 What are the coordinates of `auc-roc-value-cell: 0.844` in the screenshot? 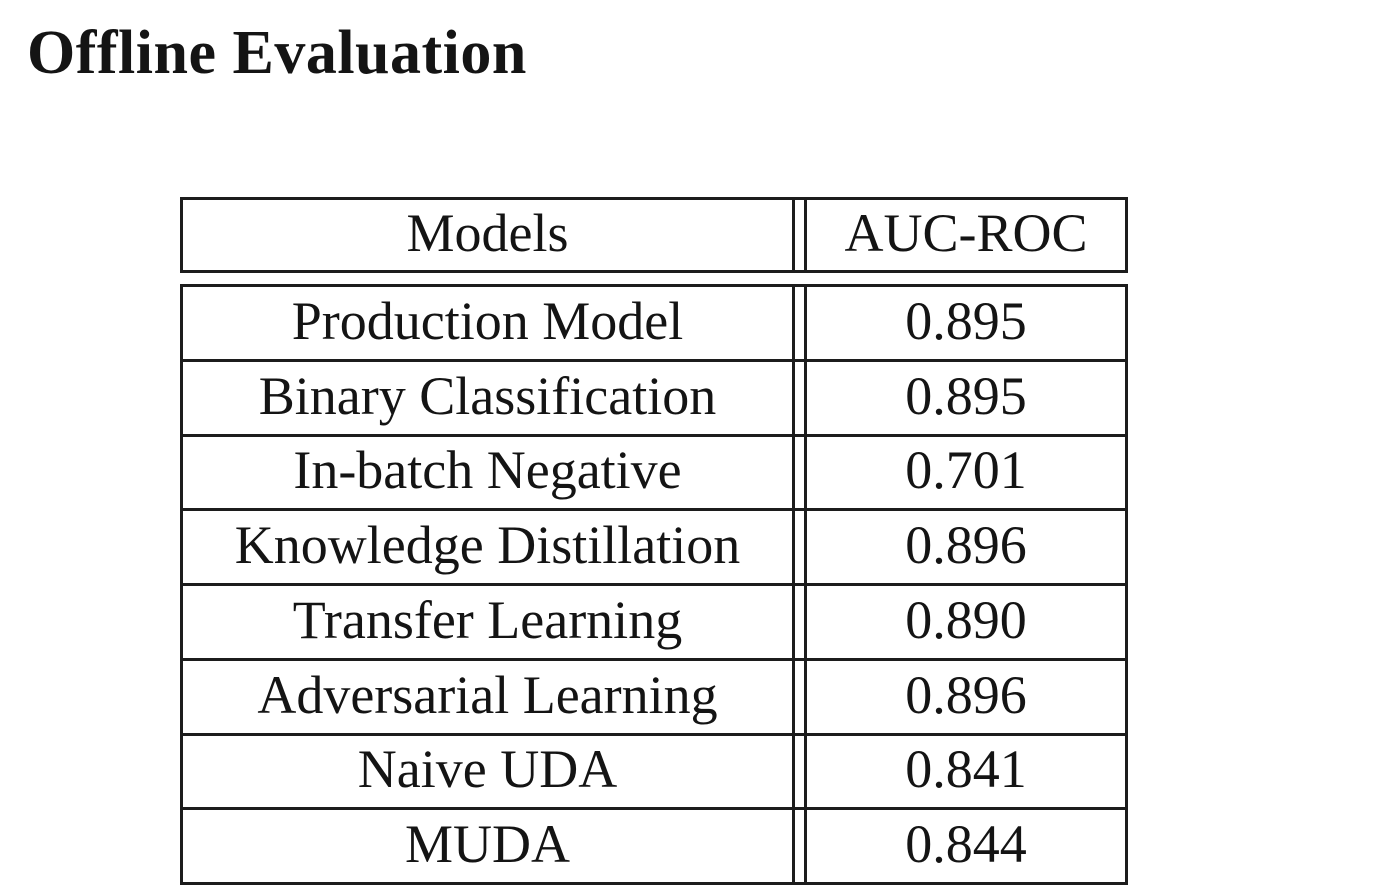 It's located at (964, 846).